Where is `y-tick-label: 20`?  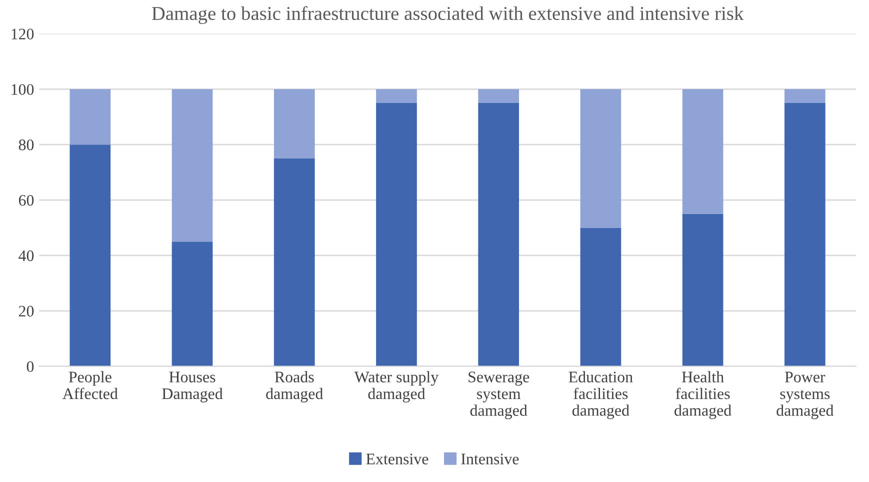
y-tick-label: 20 is located at coordinates (26, 311).